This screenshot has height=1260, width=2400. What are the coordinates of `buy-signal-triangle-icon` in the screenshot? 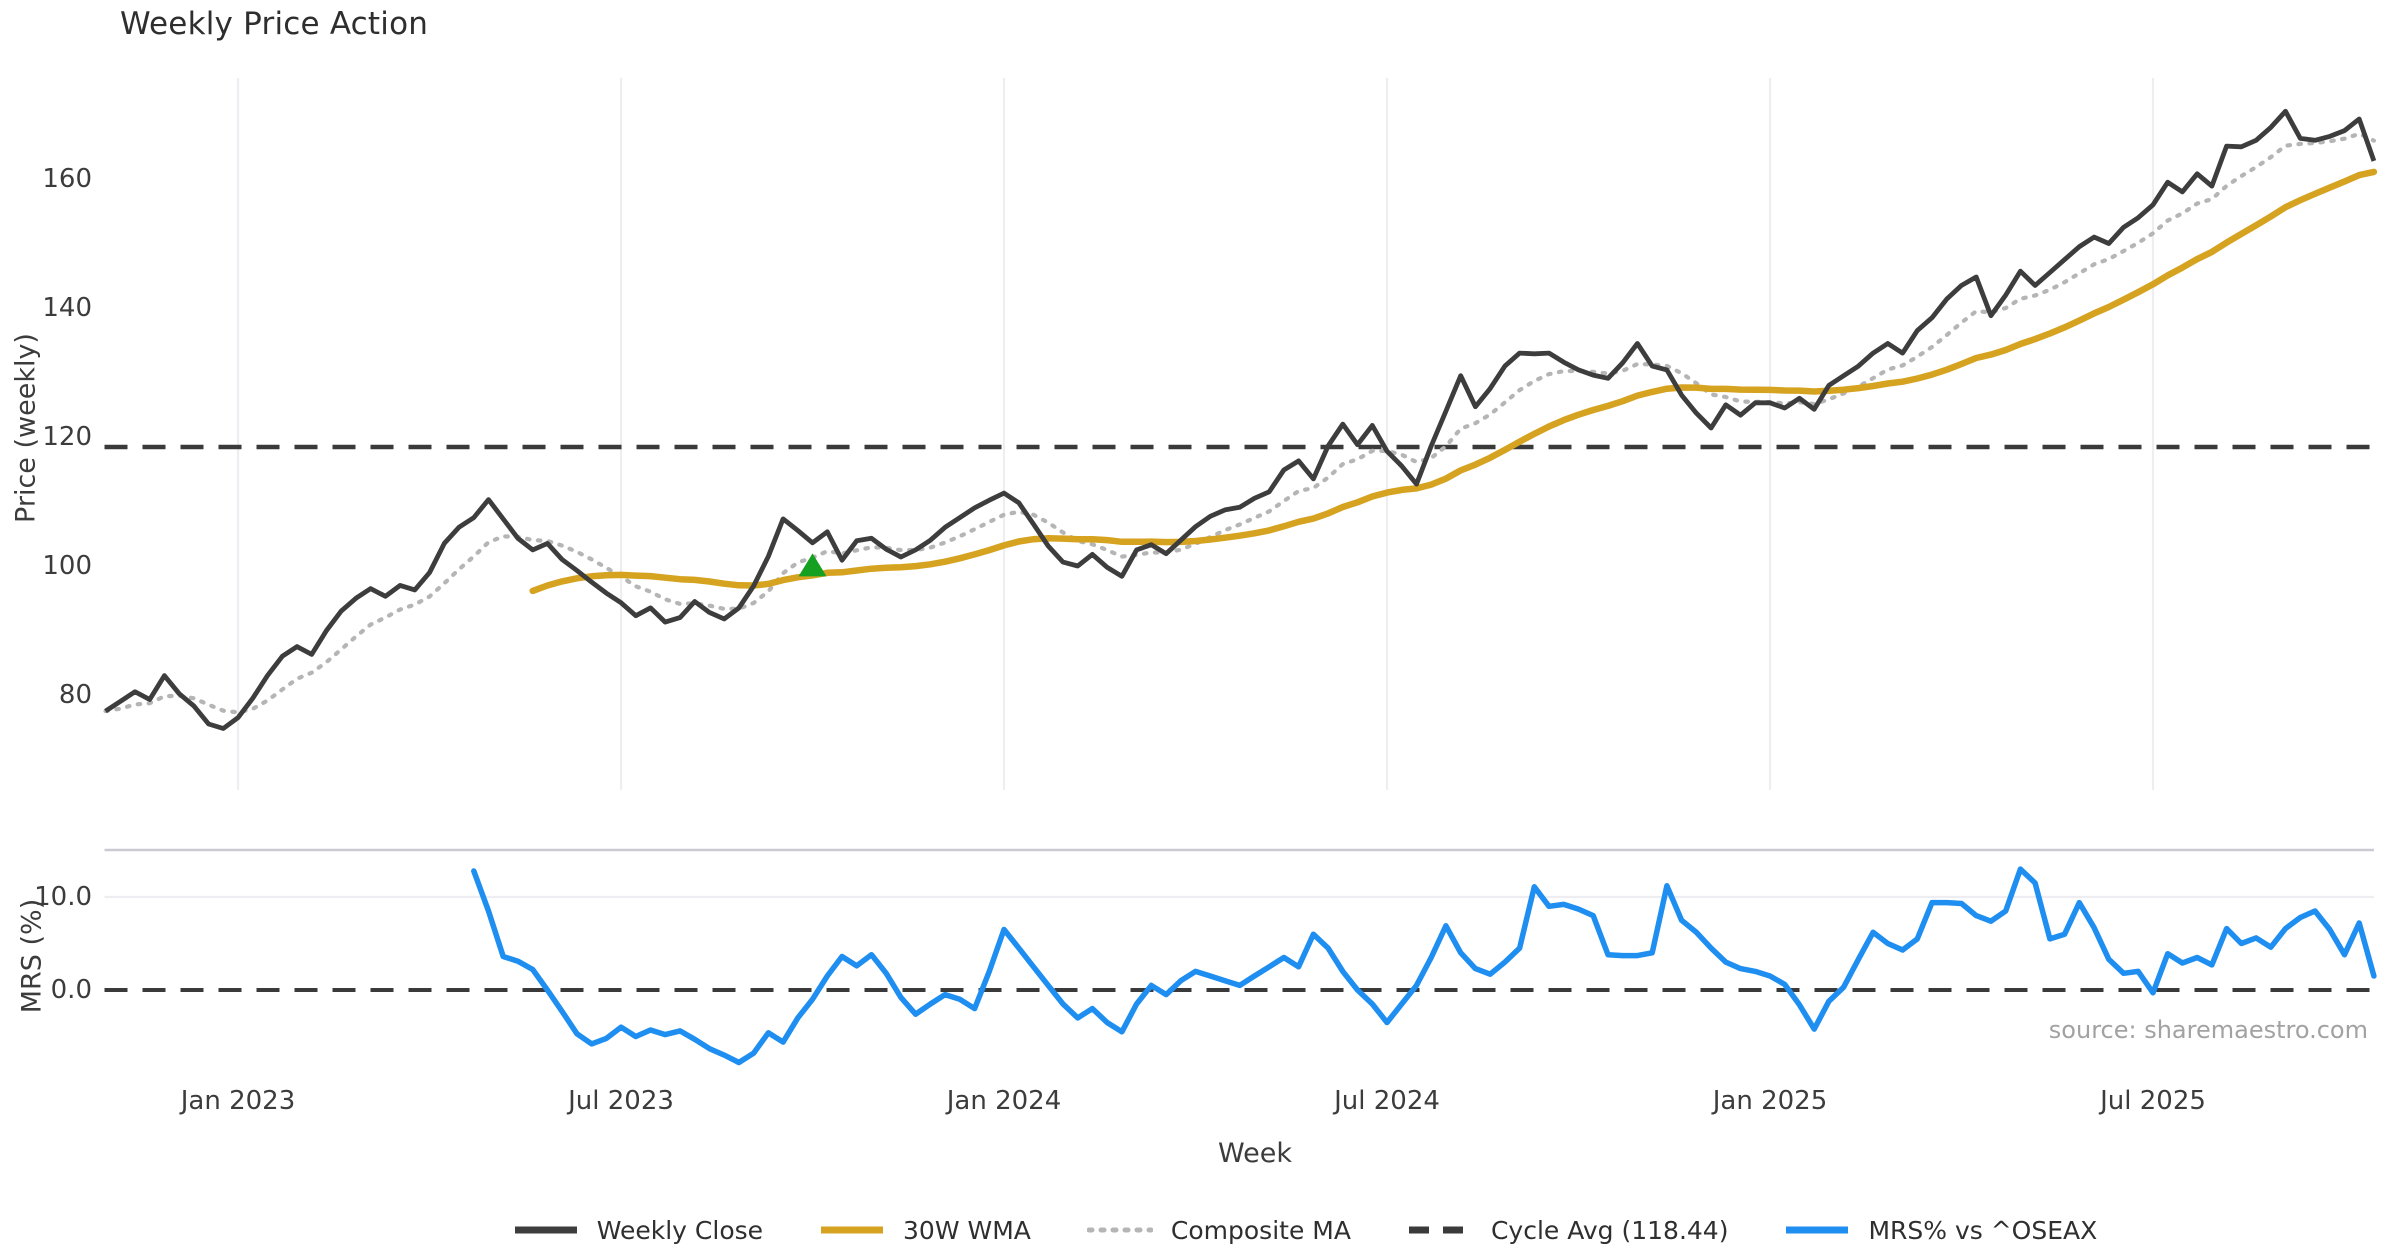 It's located at (812, 565).